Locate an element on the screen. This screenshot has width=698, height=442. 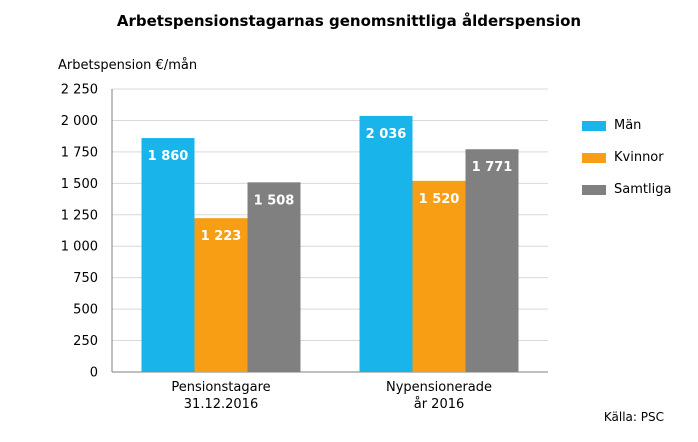
y-tick-label: 2 000 is located at coordinates (79, 121).